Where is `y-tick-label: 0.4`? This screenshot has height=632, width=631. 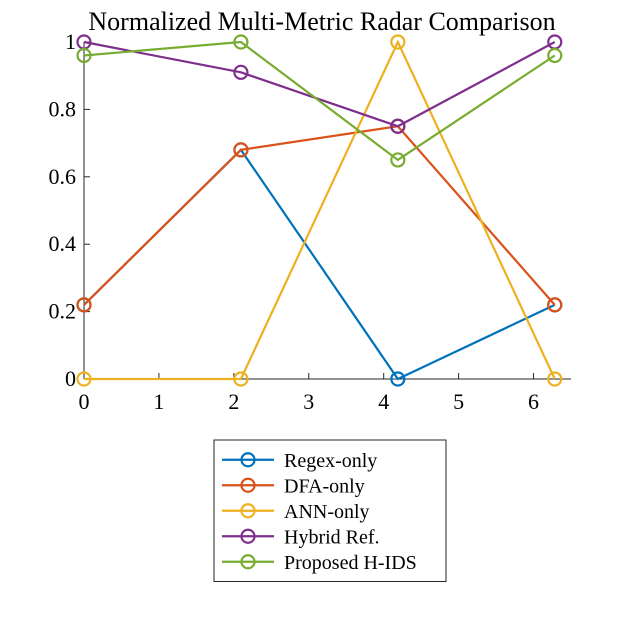
y-tick-label: 0.4 is located at coordinates (63, 243).